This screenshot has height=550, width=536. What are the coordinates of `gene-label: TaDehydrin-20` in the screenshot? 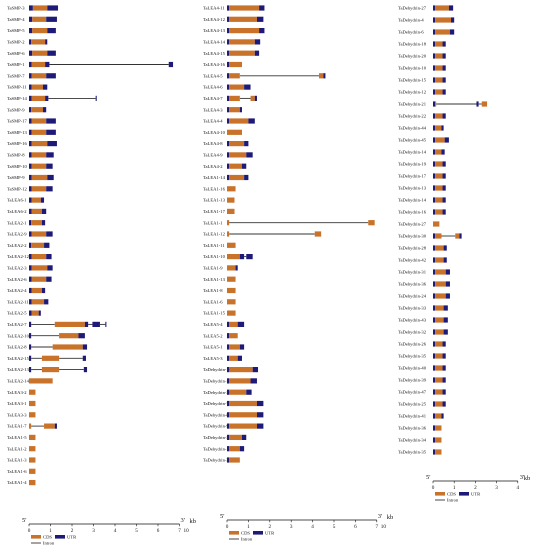 It's located at (412, 56).